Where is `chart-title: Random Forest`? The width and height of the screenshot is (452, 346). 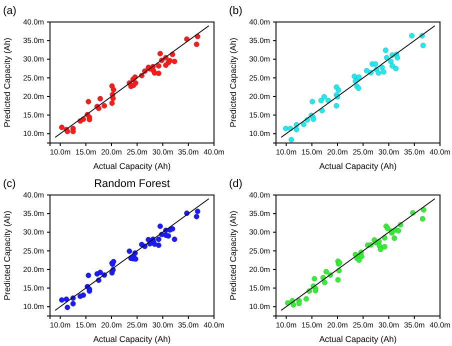
chart-title: Random Forest is located at coordinates (132, 184).